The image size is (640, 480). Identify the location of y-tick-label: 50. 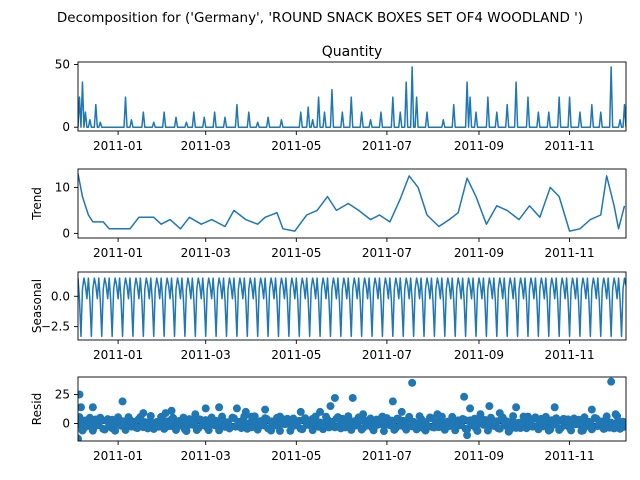
(62, 65).